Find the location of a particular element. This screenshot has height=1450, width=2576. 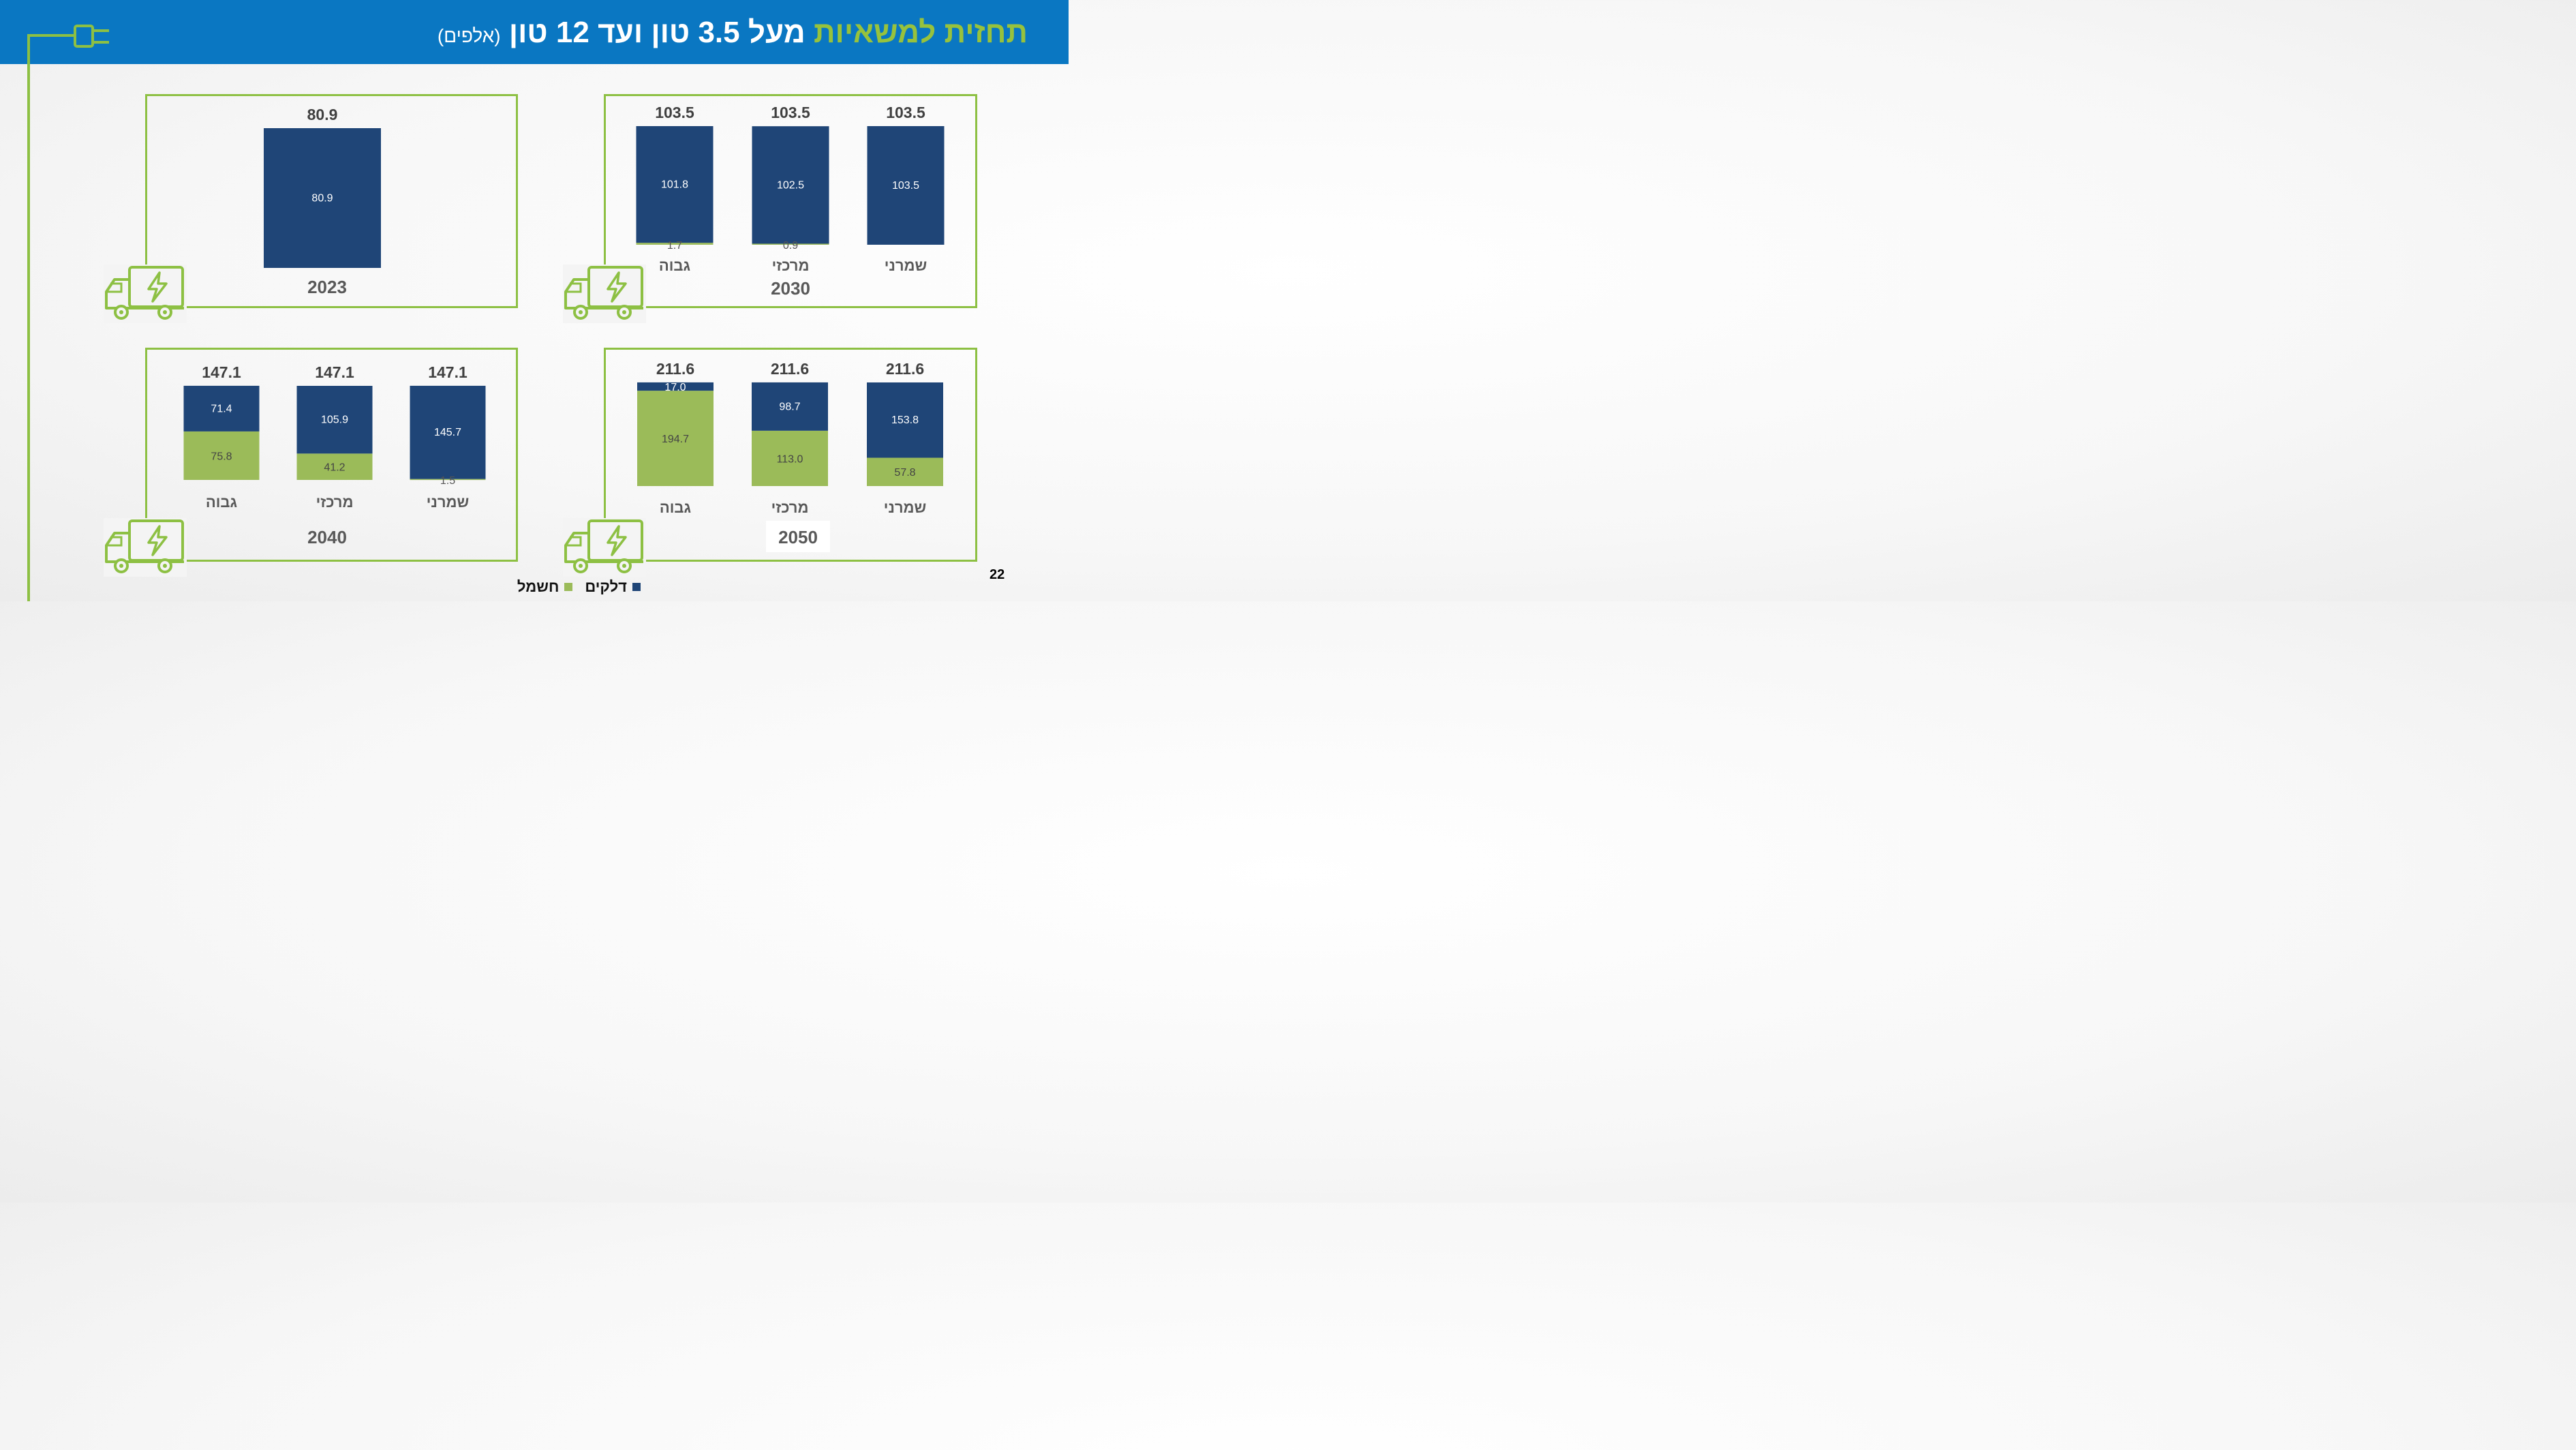

data-label-fuel: 145.7 is located at coordinates (448, 433).